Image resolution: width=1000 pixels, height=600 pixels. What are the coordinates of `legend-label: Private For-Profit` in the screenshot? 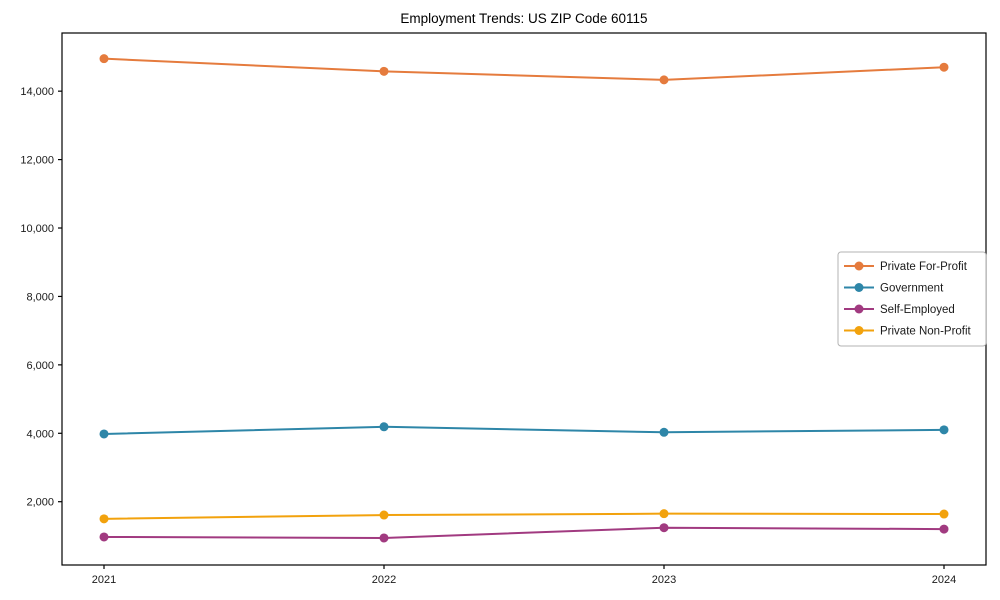 It's located at (924, 267).